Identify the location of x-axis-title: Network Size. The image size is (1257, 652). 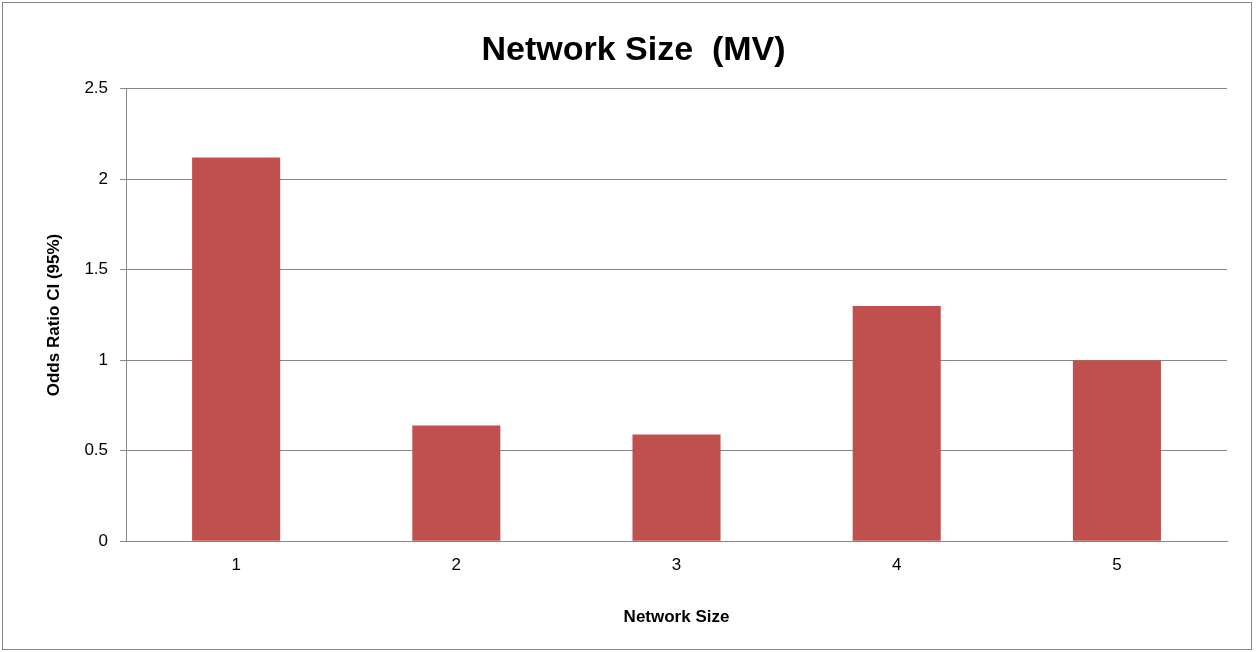
(676, 617).